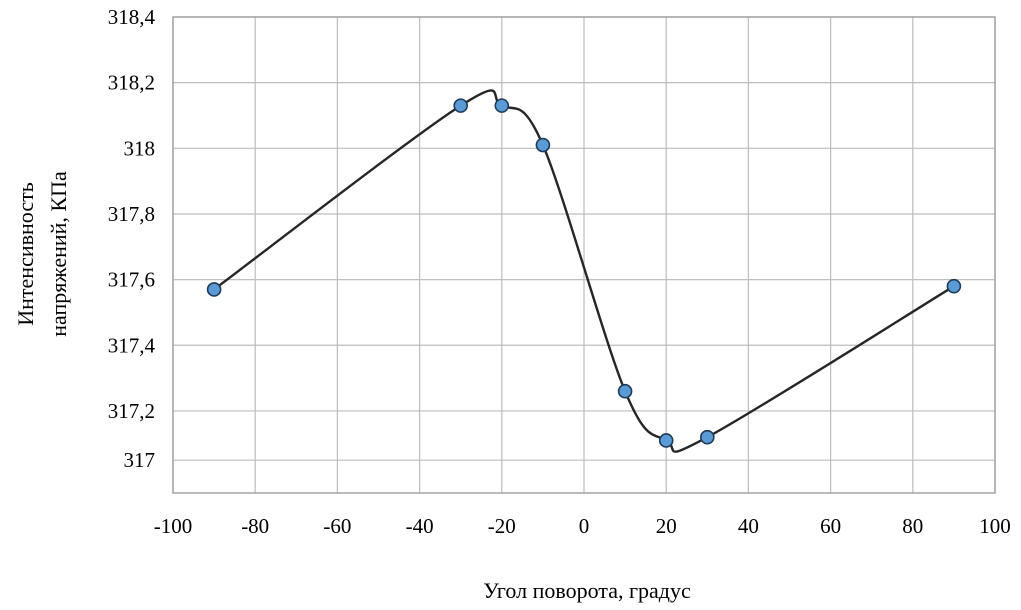 The width and height of the screenshot is (1021, 610). What do you see at coordinates (173, 526) in the screenshot?
I see `x-tick-label: -100` at bounding box center [173, 526].